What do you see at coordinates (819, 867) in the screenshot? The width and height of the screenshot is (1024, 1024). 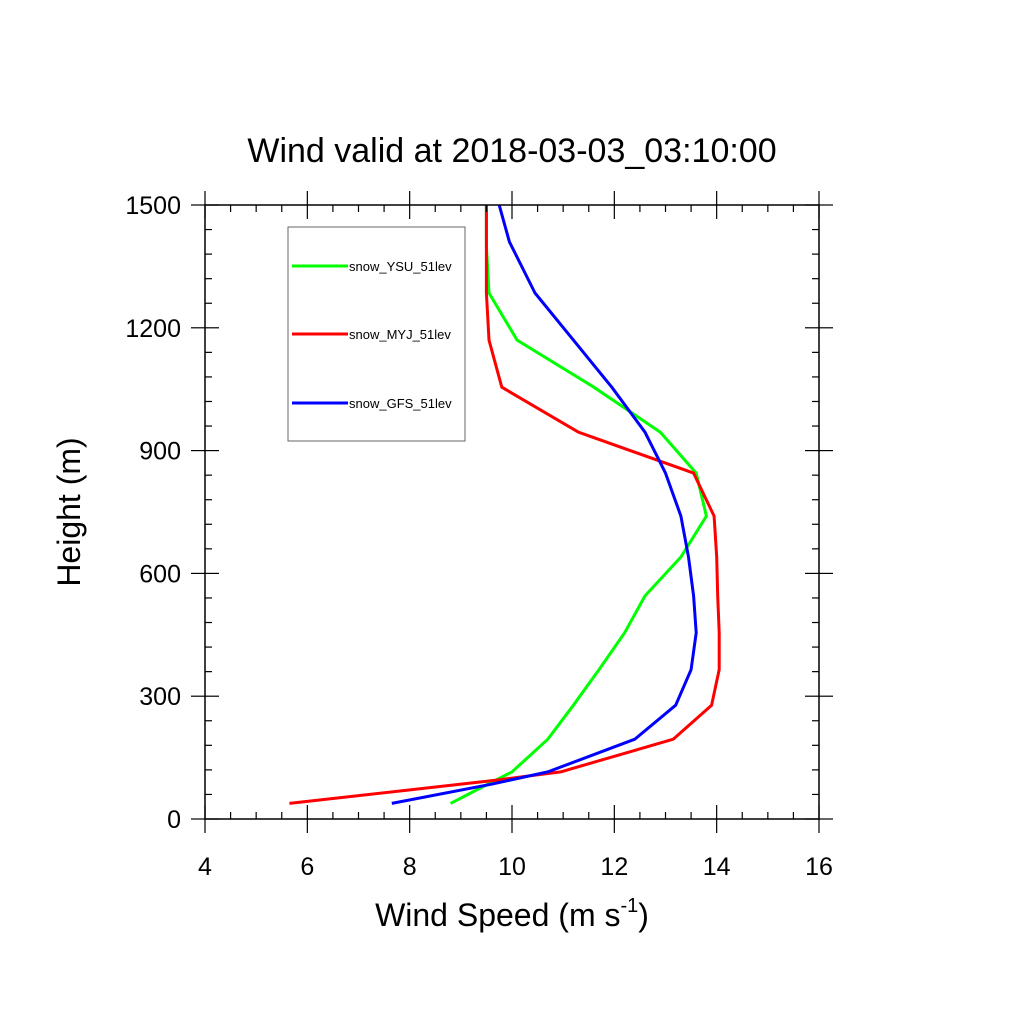 I see `x-tick-label: 16` at bounding box center [819, 867].